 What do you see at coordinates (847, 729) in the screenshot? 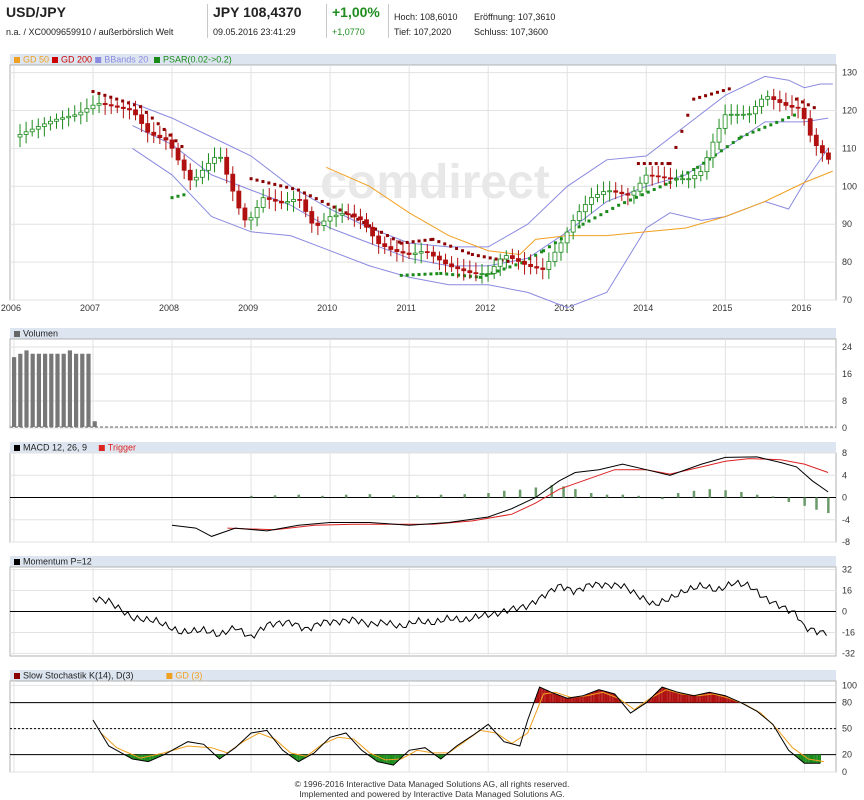
I see `stochastic-y-tick: 50` at bounding box center [847, 729].